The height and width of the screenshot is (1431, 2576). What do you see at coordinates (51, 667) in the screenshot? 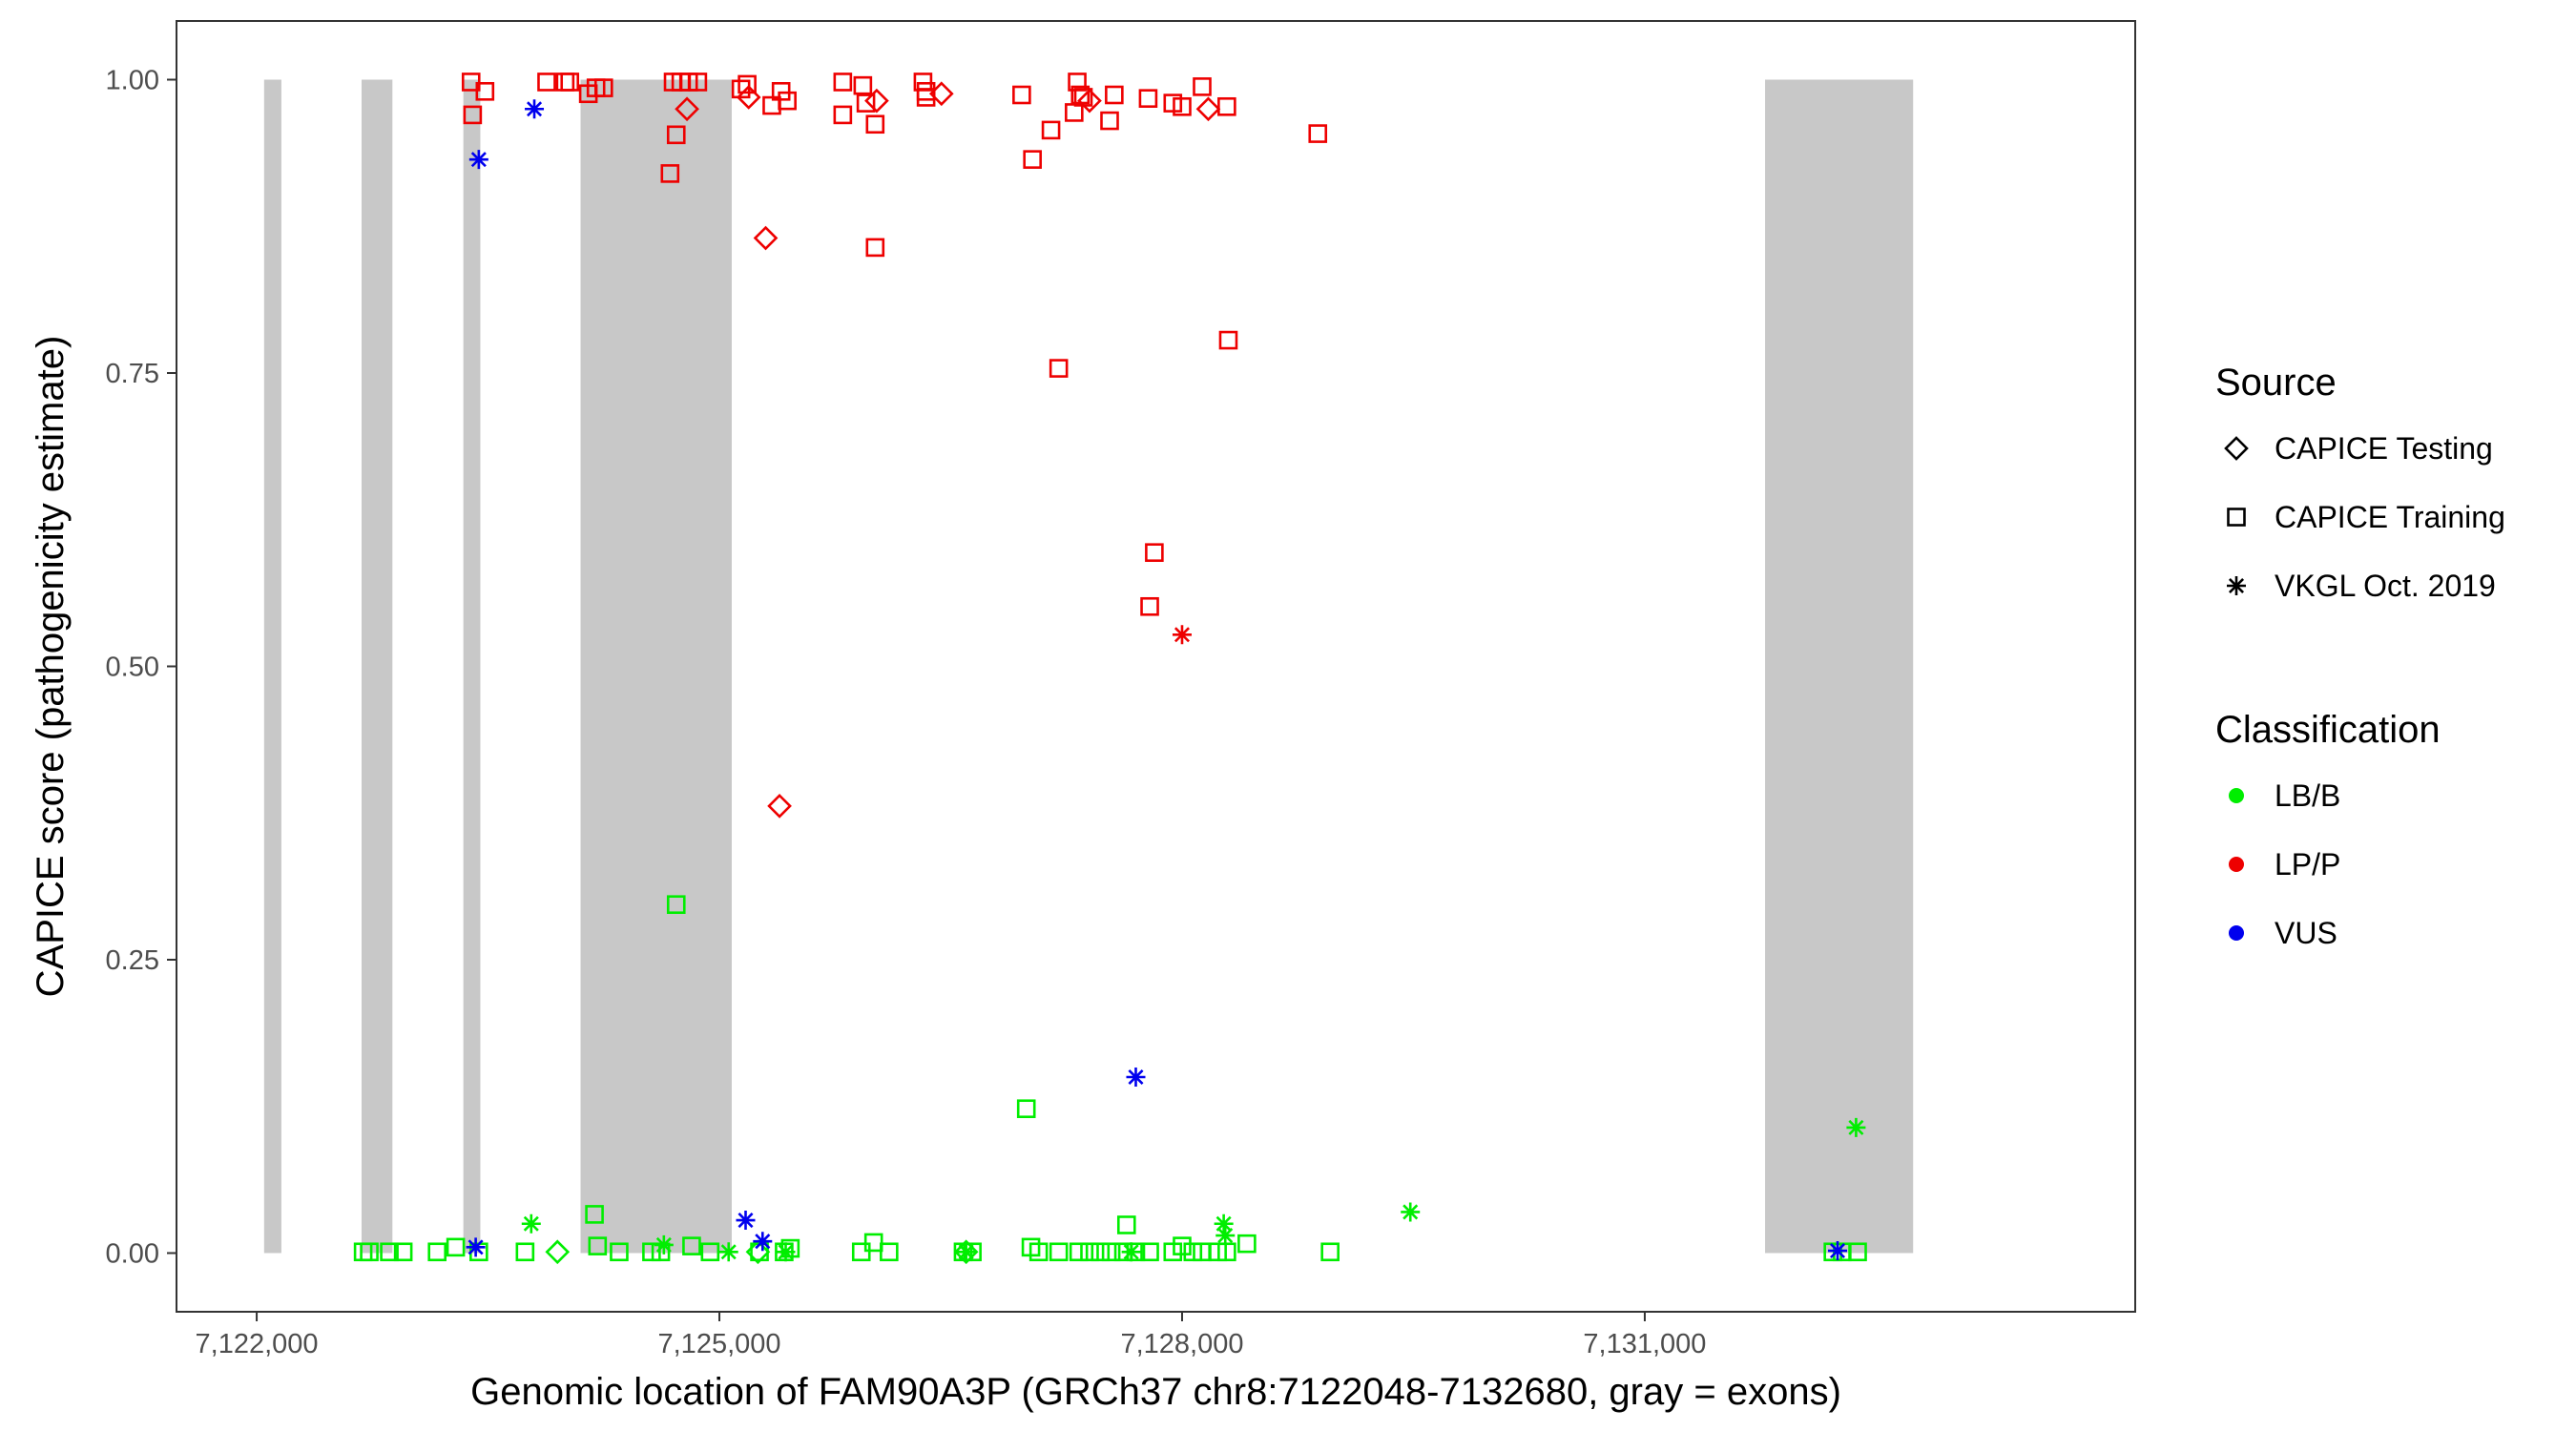
I see `y-axis-title: CAPICE score (pathogenicity estimate)` at bounding box center [51, 667].